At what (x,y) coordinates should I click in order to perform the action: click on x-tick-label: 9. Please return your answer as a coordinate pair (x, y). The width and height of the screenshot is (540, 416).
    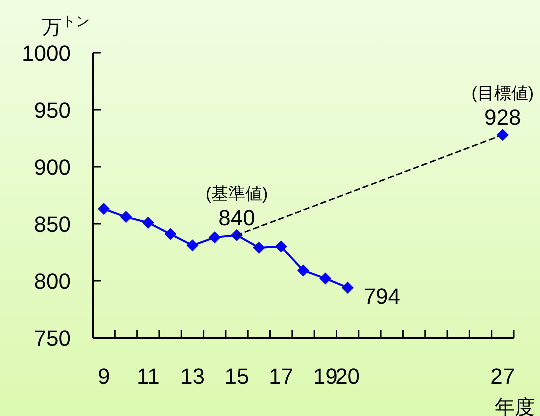
    Looking at the image, I should click on (104, 376).